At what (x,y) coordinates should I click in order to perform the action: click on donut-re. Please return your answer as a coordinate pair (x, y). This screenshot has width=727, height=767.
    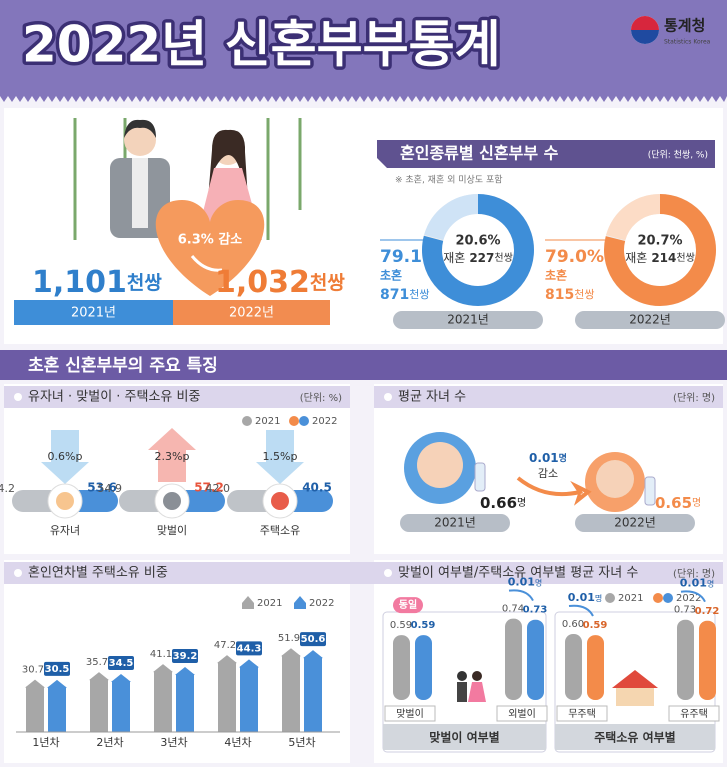
    Looking at the image, I should click on (451, 217).